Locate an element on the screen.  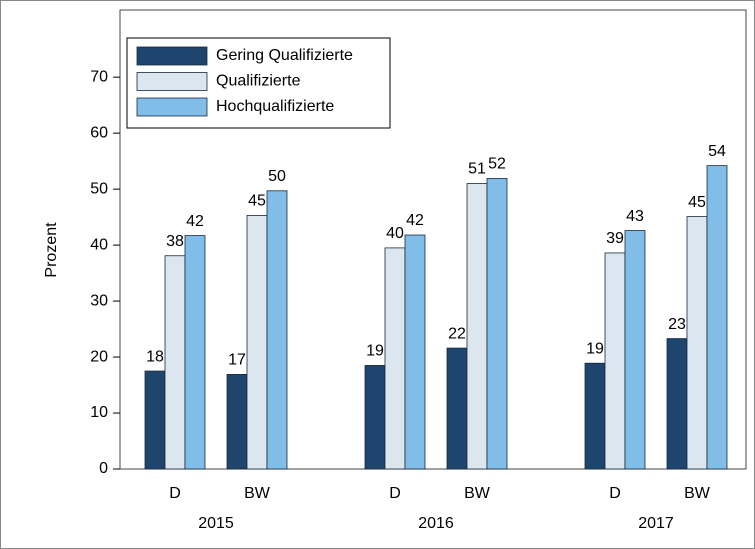
y-tick-label: 20 is located at coordinates (99, 356).